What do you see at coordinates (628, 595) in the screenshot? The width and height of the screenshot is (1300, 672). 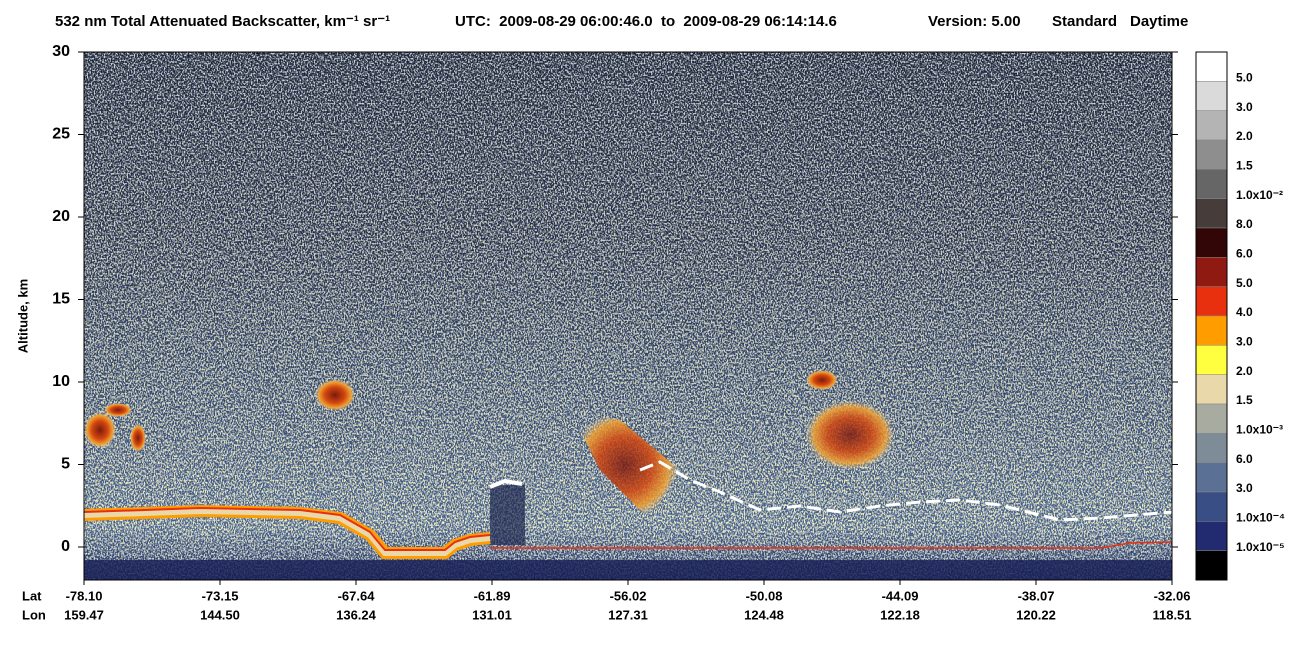 I see `lat-label: -56.02` at bounding box center [628, 595].